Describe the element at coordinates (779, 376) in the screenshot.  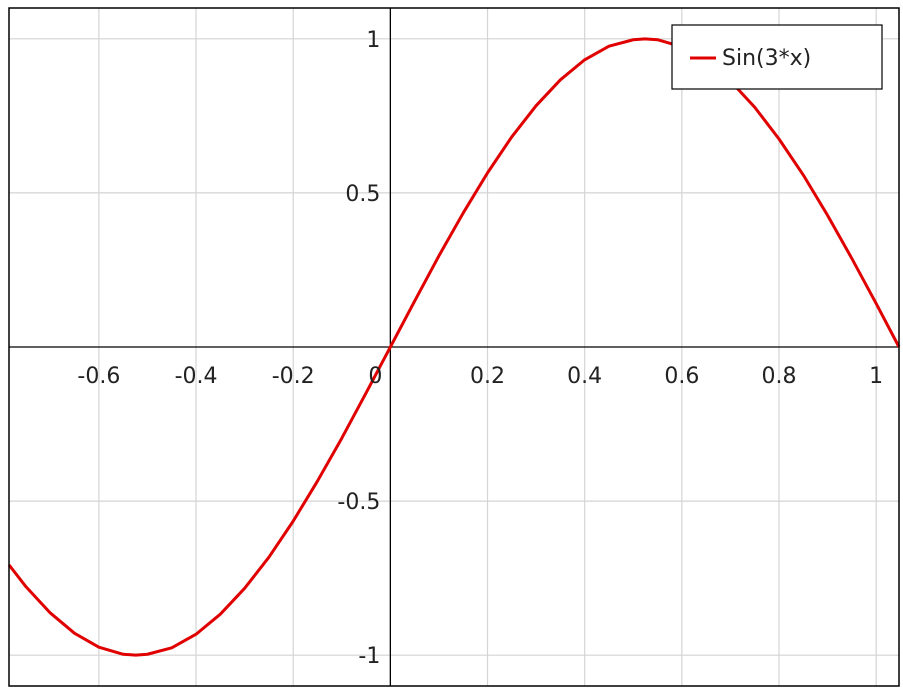
I see `x-tick-label: 0.8` at that location.